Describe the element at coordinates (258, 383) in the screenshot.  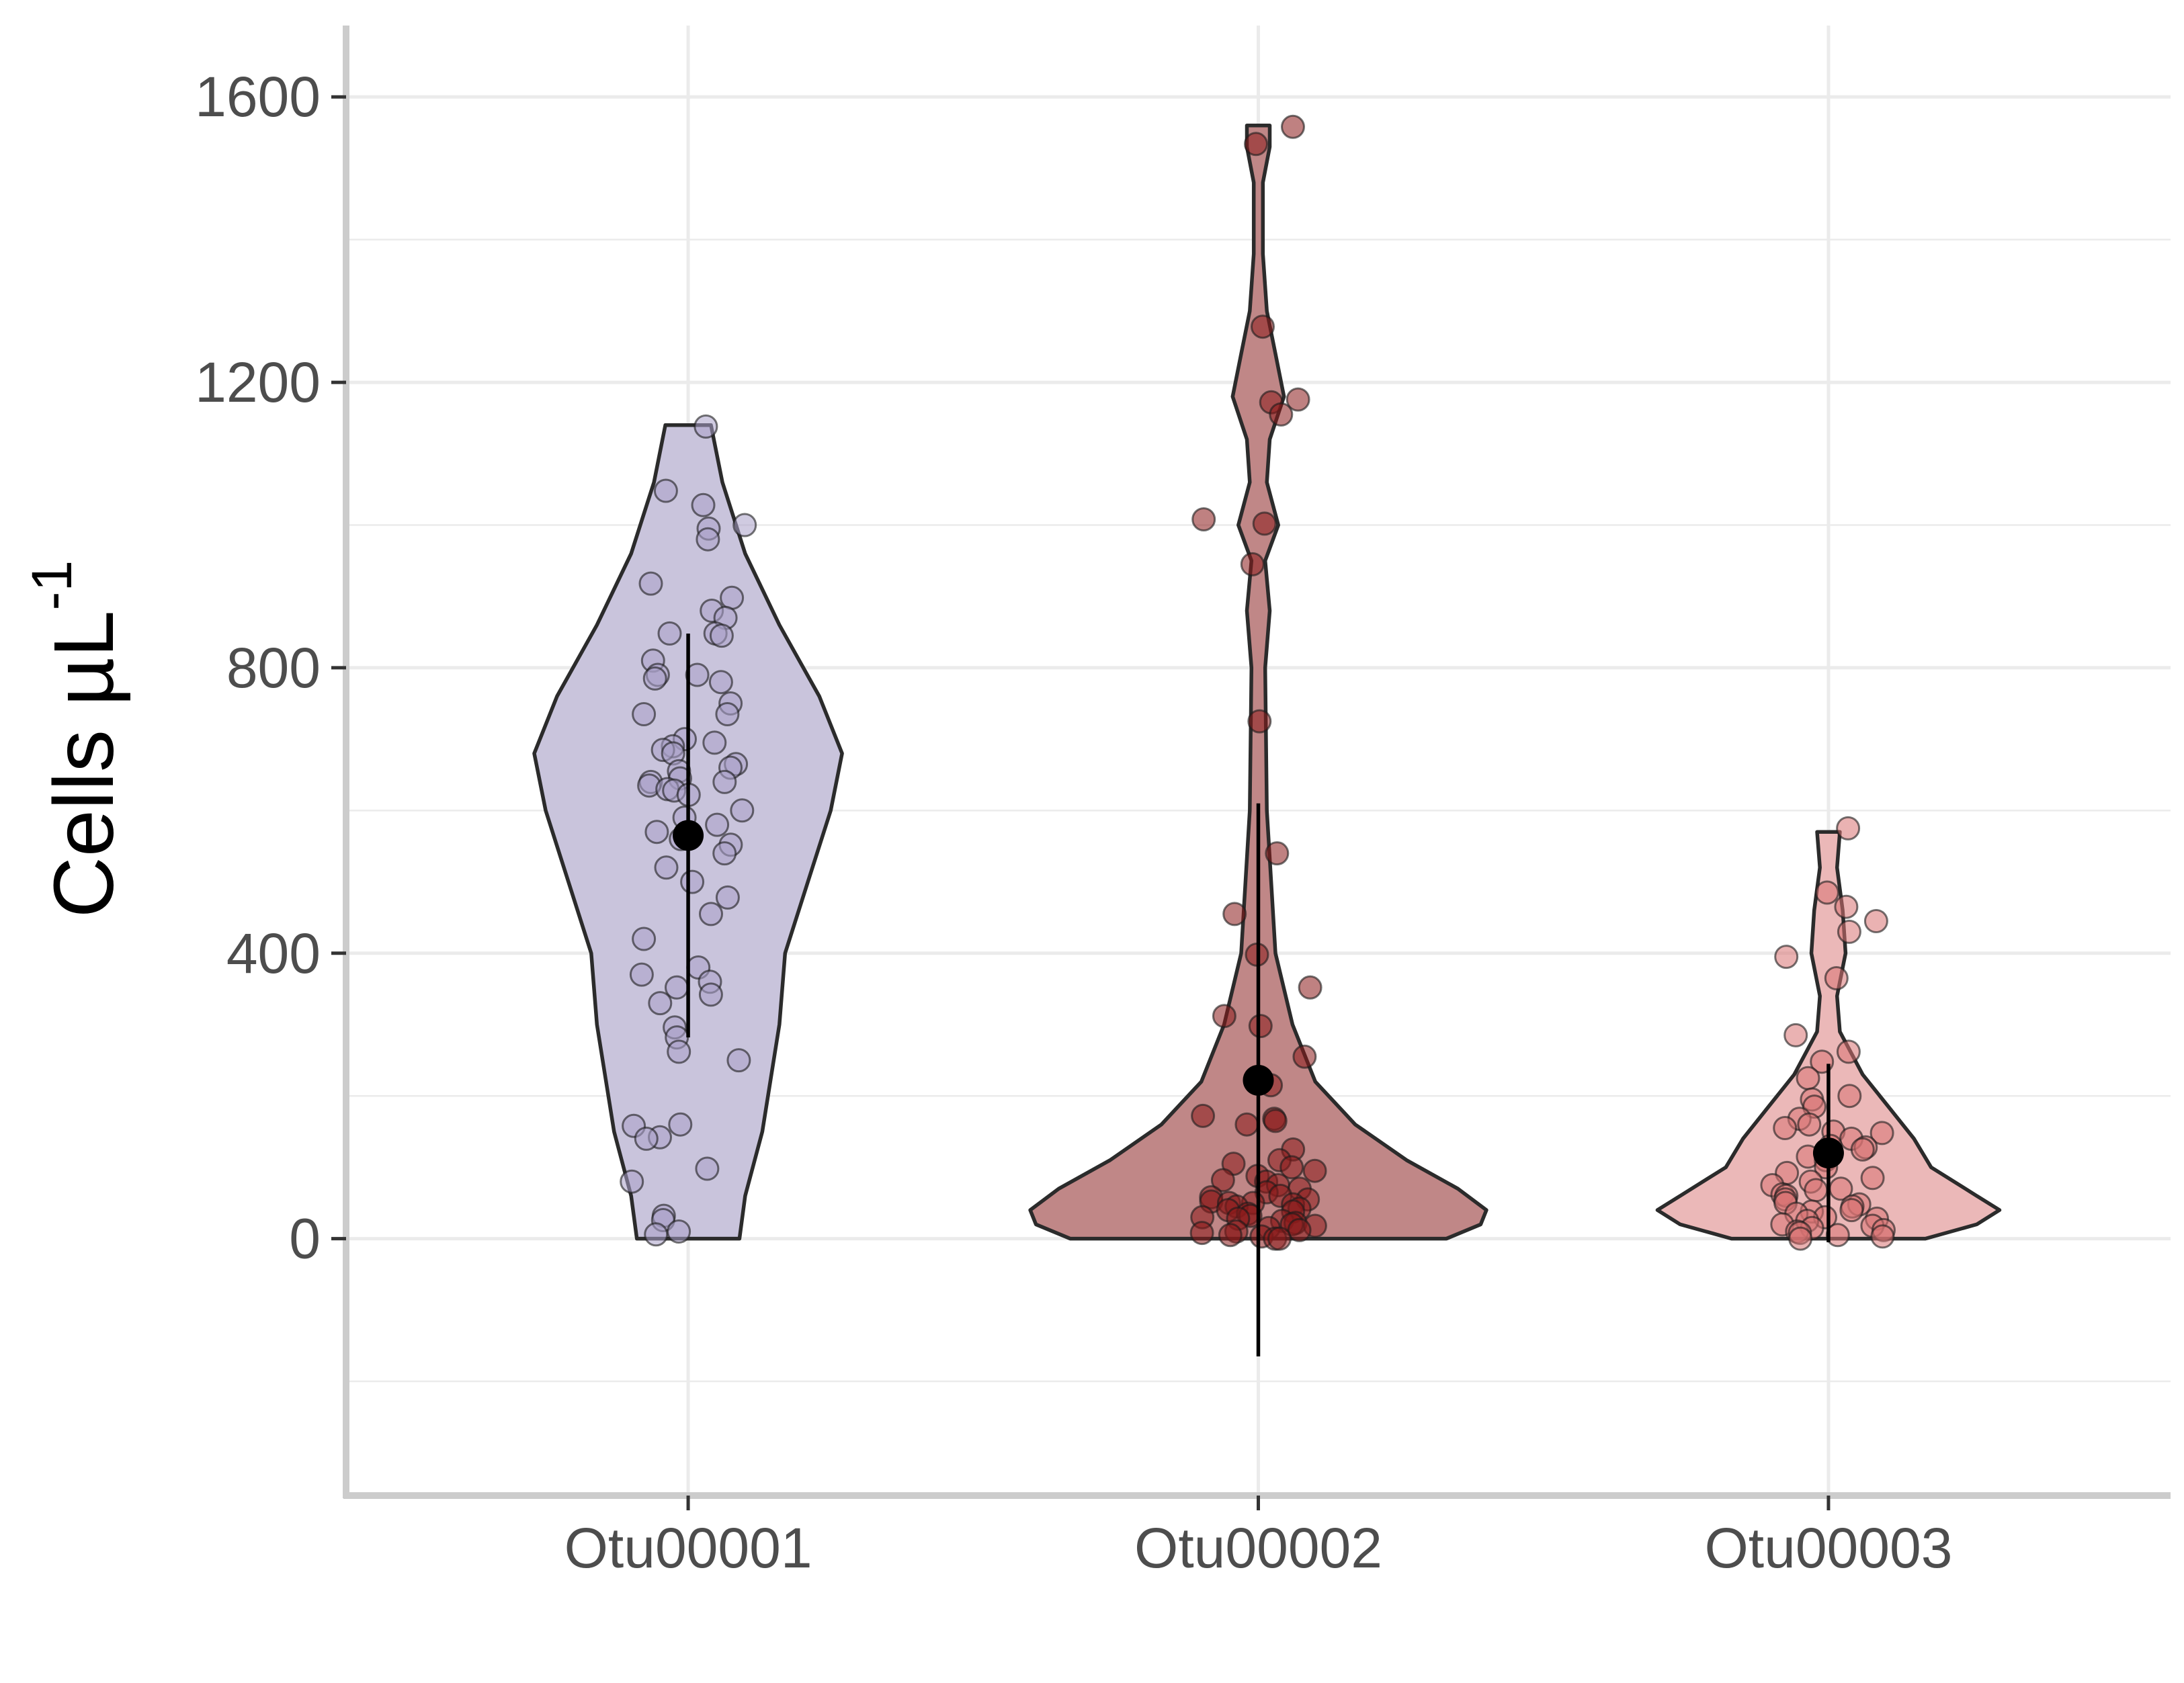
I see `y-tick-label: 1200` at that location.